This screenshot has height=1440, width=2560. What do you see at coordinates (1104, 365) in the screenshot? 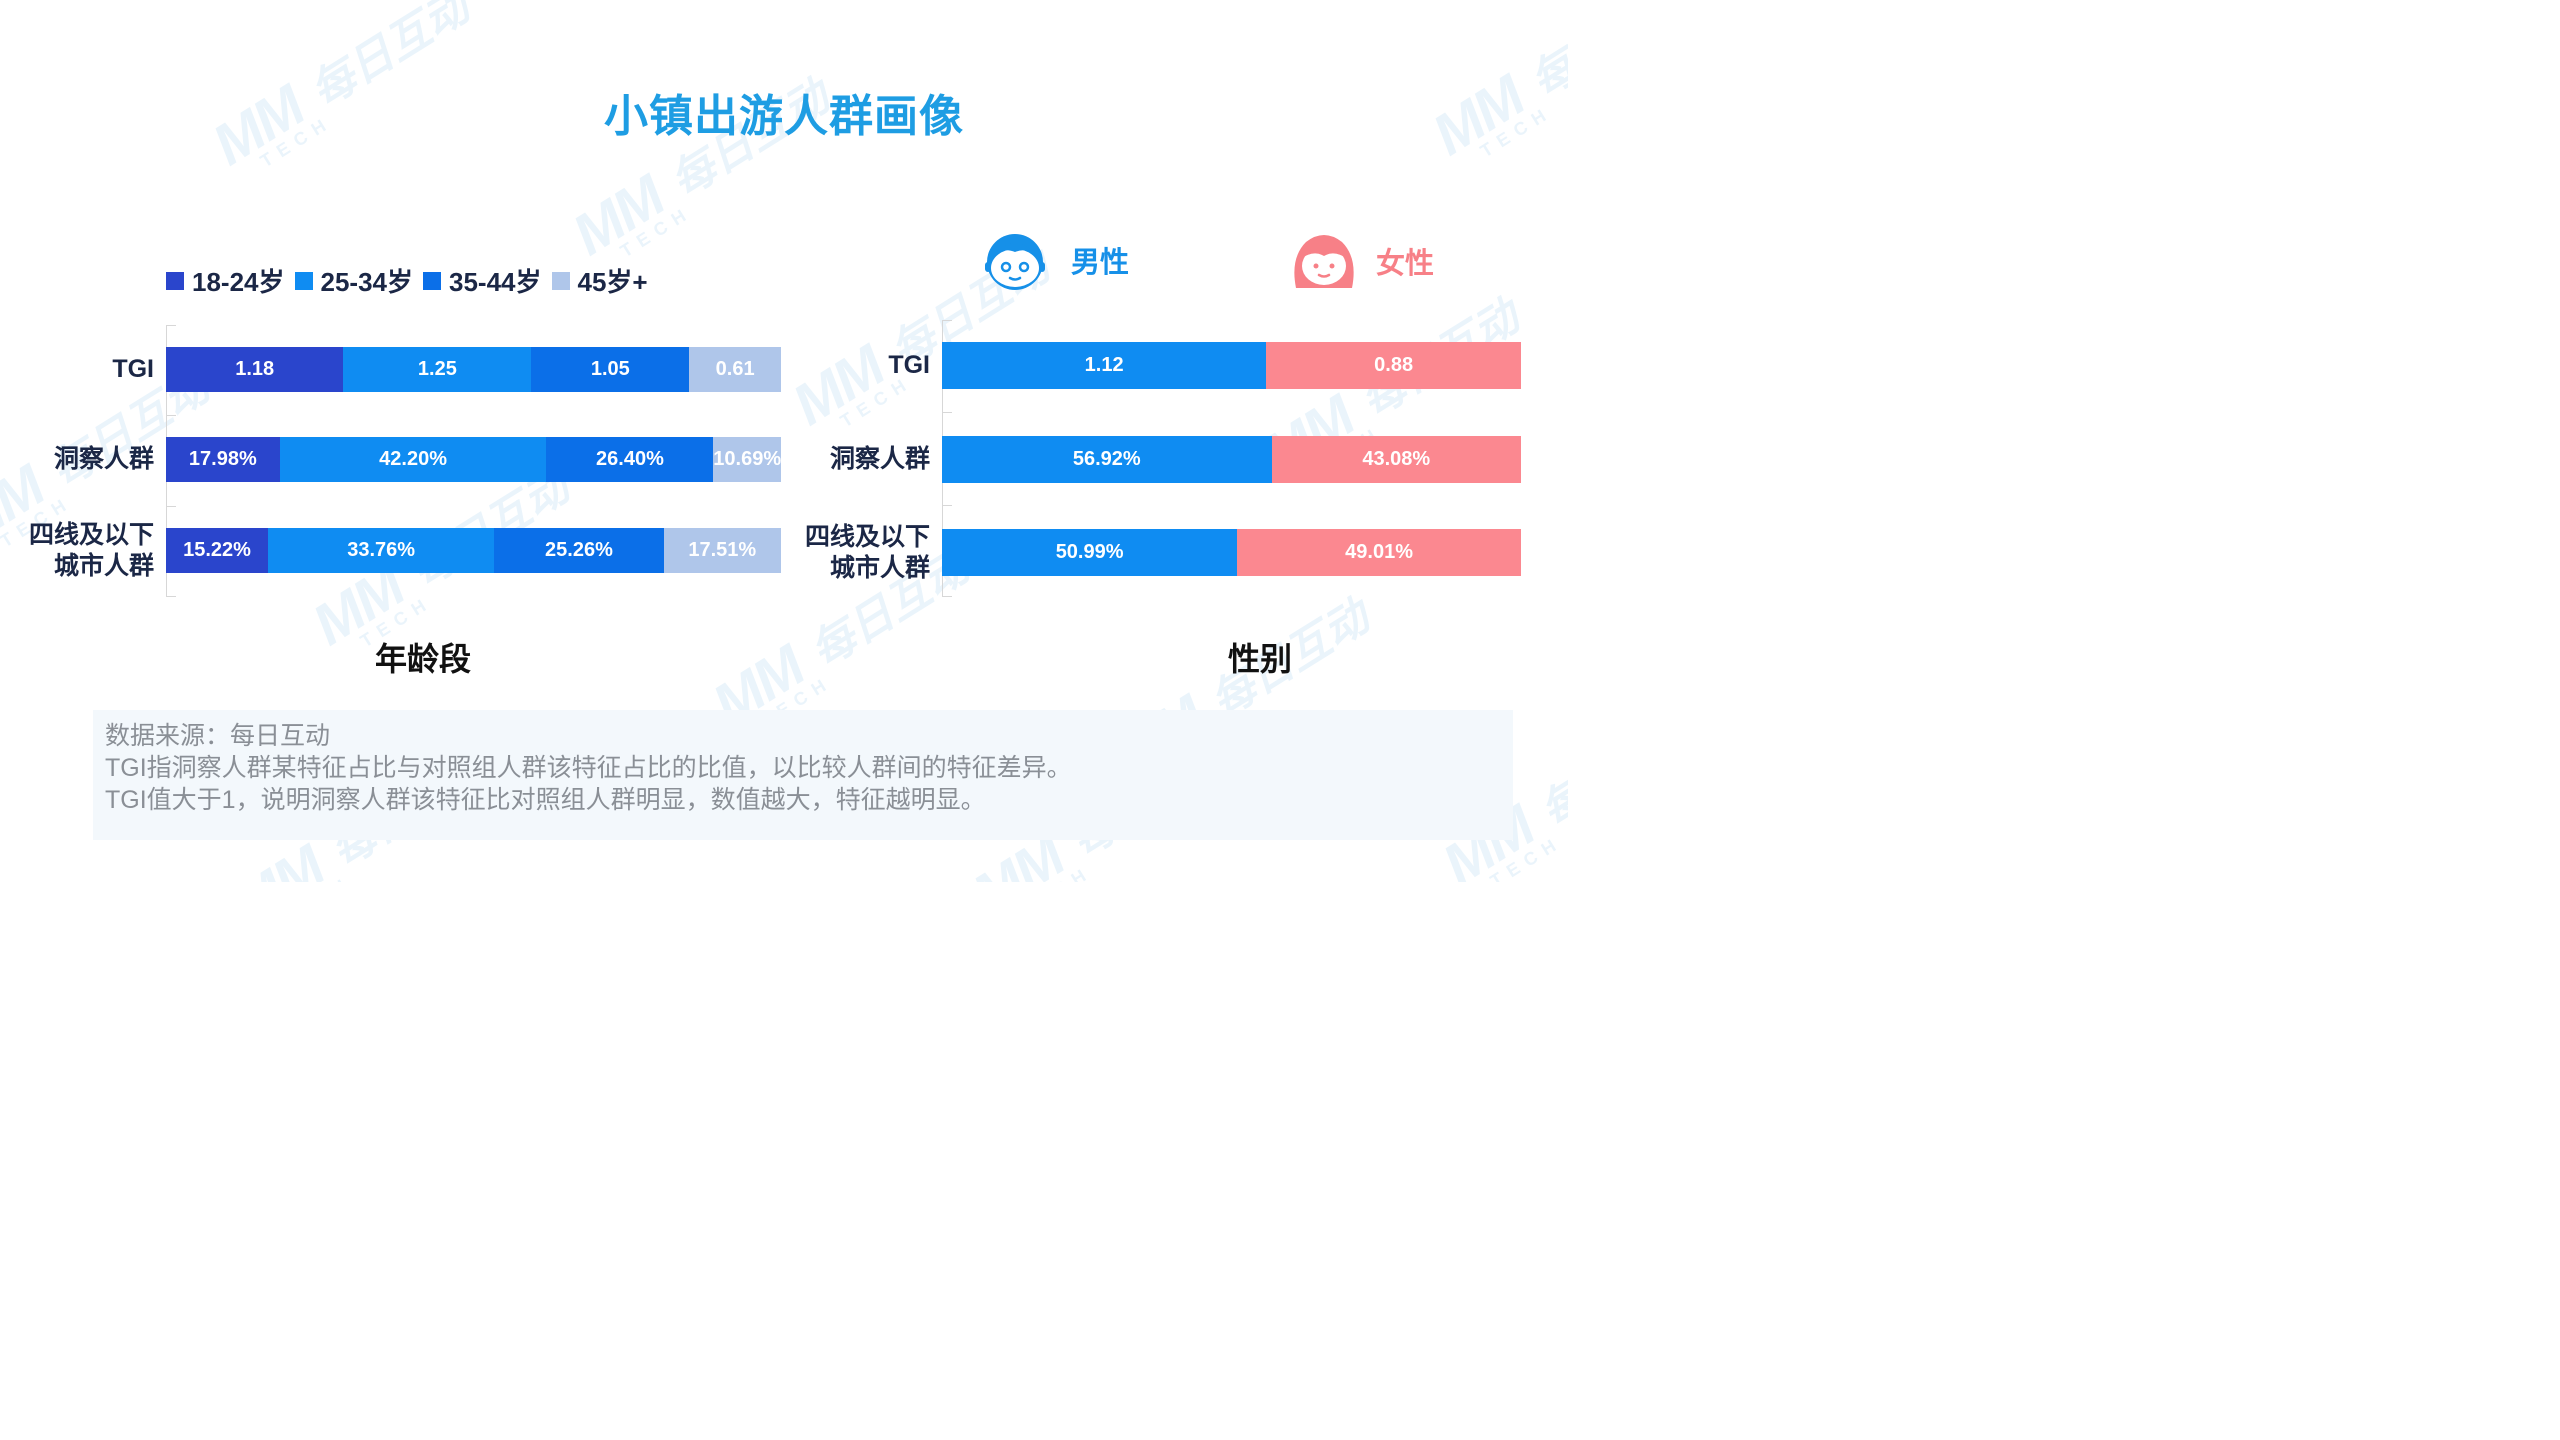
I see `bar-segment: 1.12` at bounding box center [1104, 365].